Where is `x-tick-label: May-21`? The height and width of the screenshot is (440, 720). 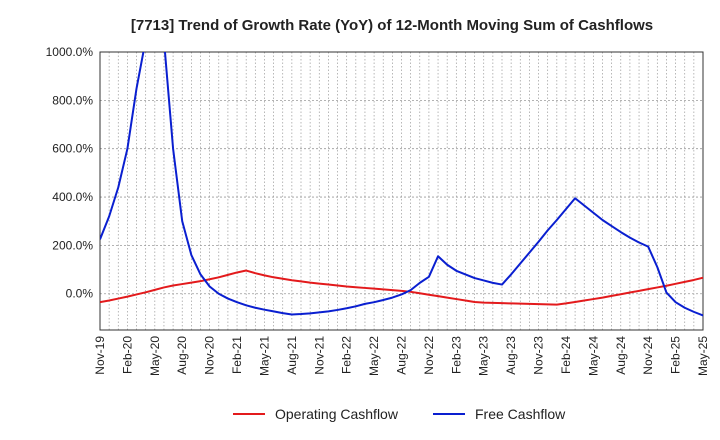
x-tick-label: May-21 is located at coordinates (264, 356).